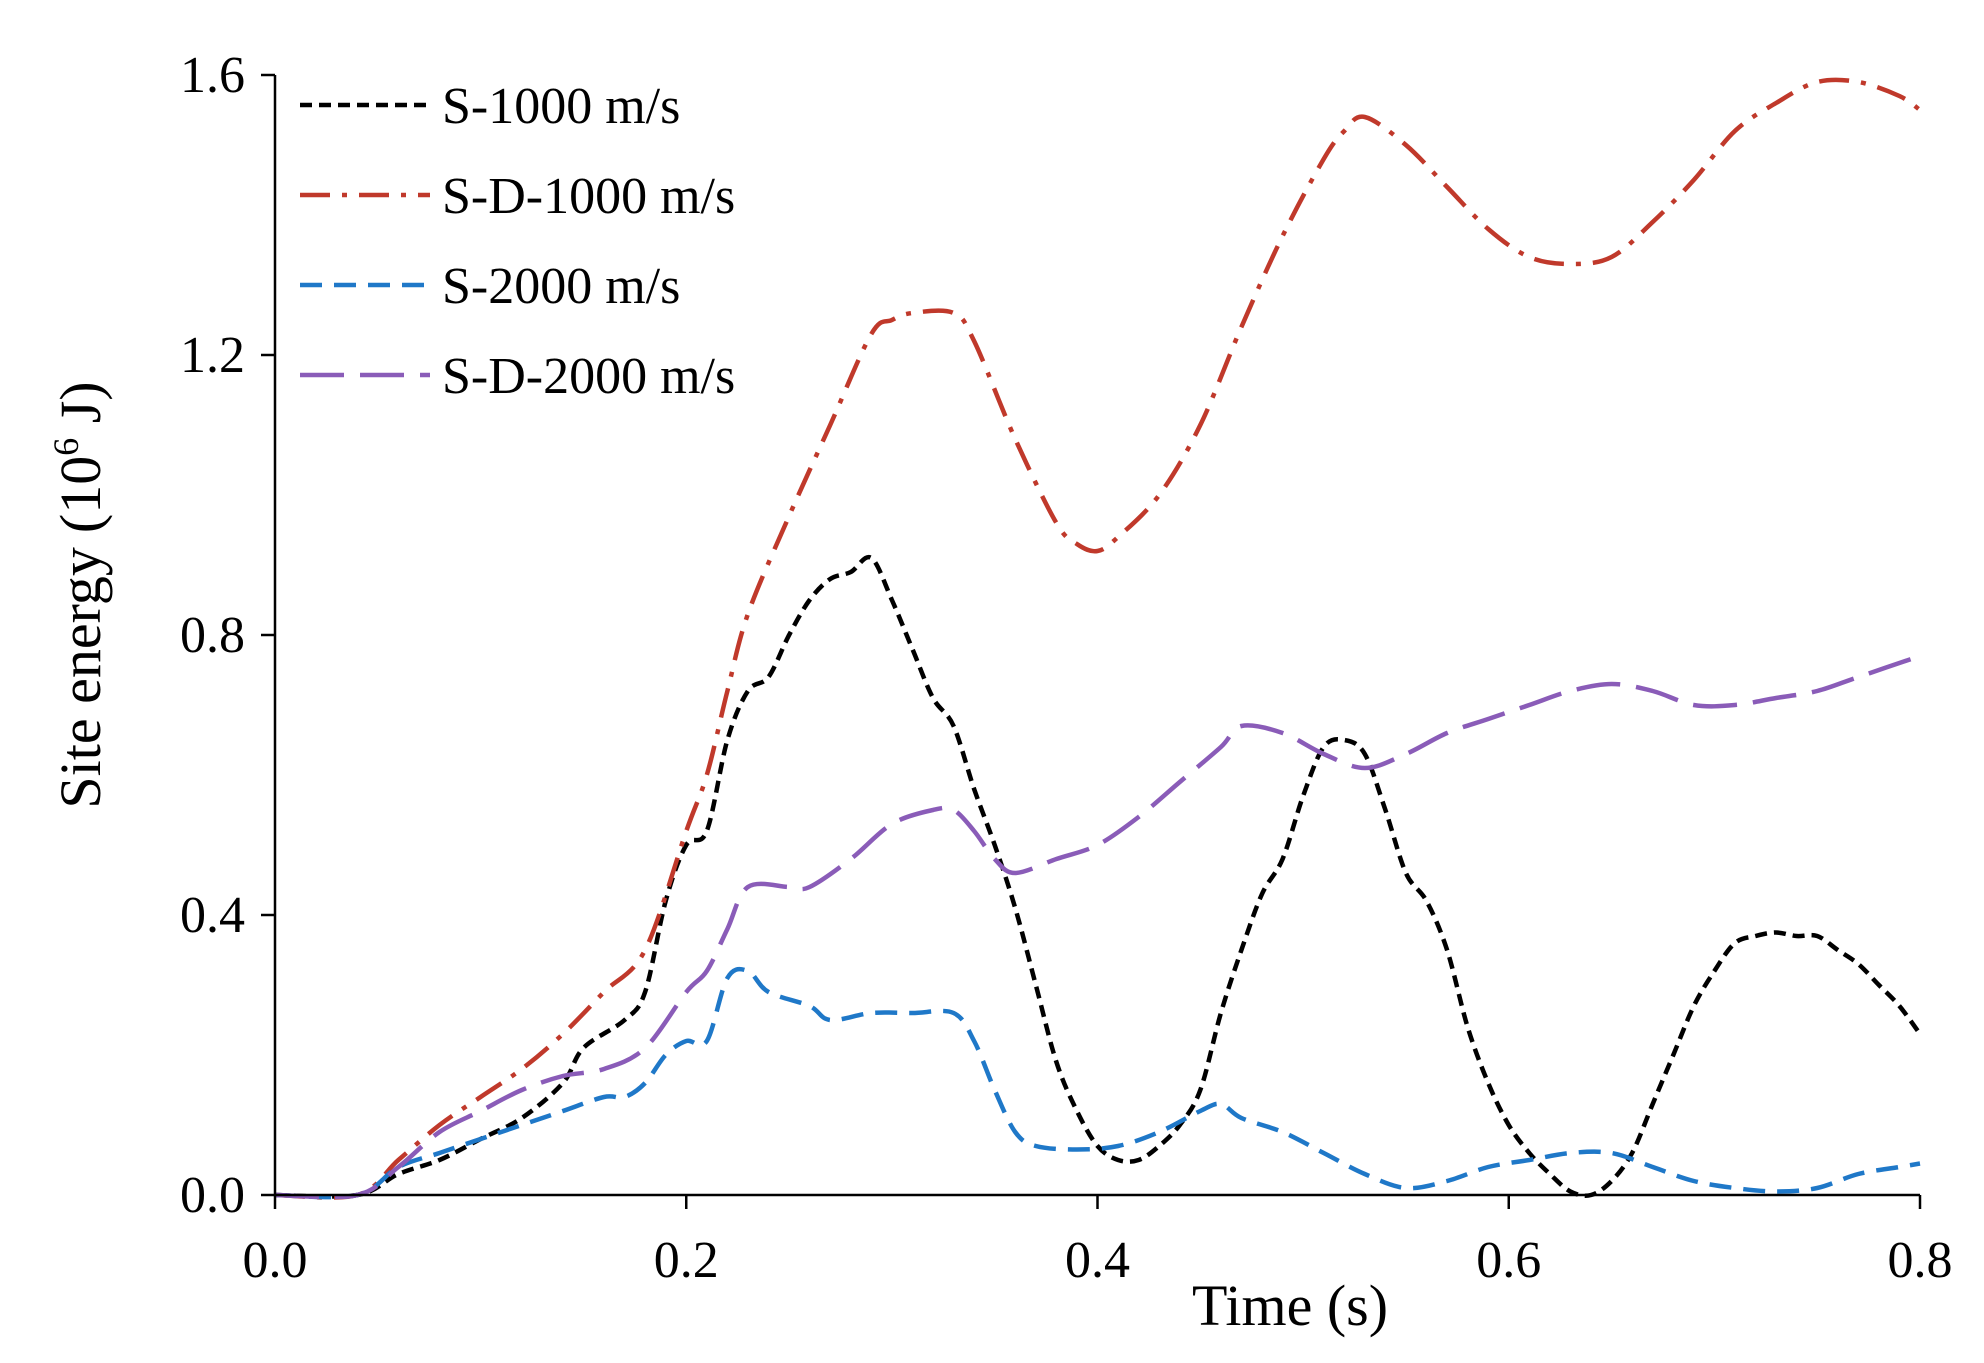 Image resolution: width=1984 pixels, height=1363 pixels. What do you see at coordinates (1097, 1083) in the screenshot?
I see `series-line-s-2000-m-s` at bounding box center [1097, 1083].